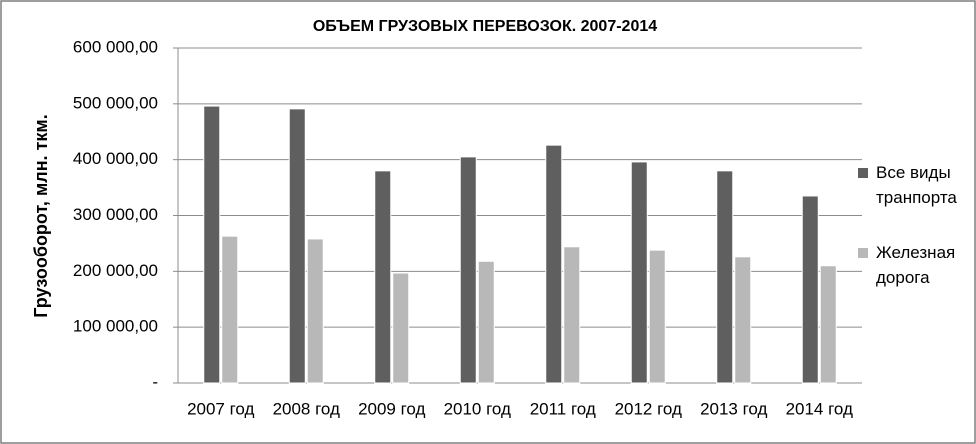 The height and width of the screenshot is (444, 976). I want to click on y-tick-label: 400 000,00, so click(115, 158).